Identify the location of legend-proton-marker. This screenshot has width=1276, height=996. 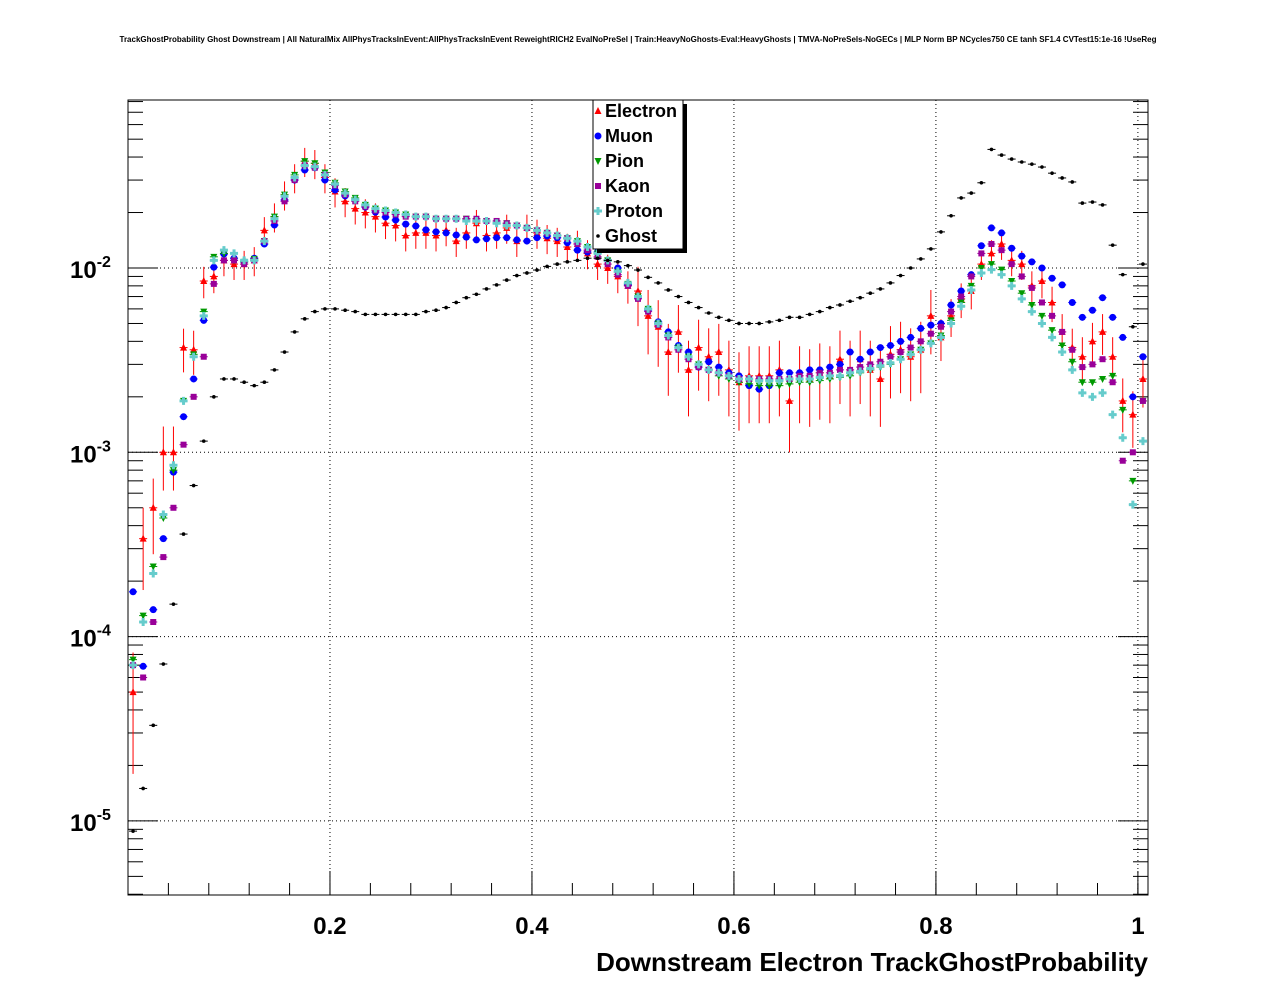
(598, 211).